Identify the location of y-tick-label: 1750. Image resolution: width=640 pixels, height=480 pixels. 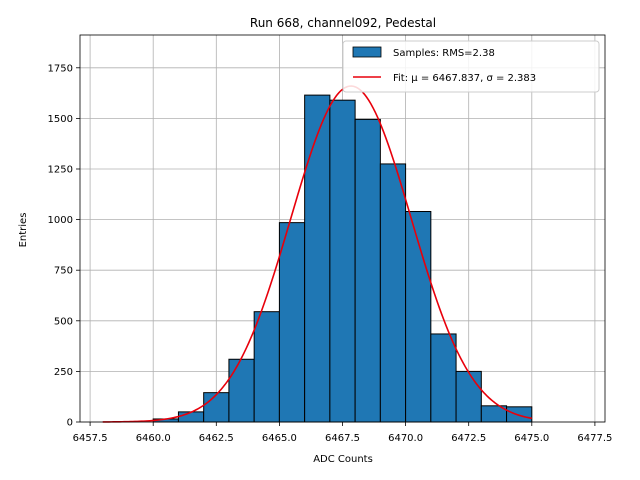
(60, 68).